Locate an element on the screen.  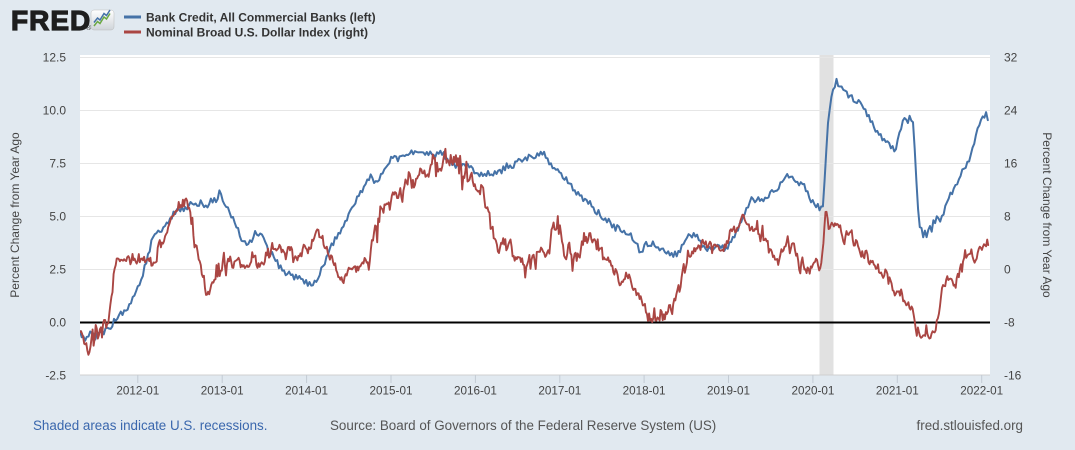
svg-text: 24 is located at coordinates (1011, 111).